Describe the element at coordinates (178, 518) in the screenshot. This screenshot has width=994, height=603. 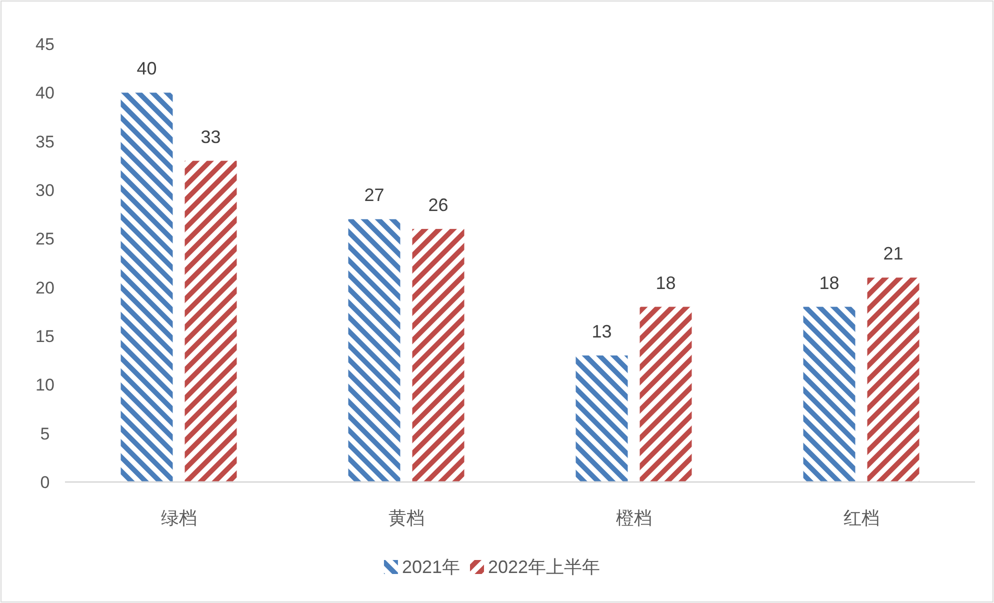
I see `x-tick-label: 绿档` at that location.